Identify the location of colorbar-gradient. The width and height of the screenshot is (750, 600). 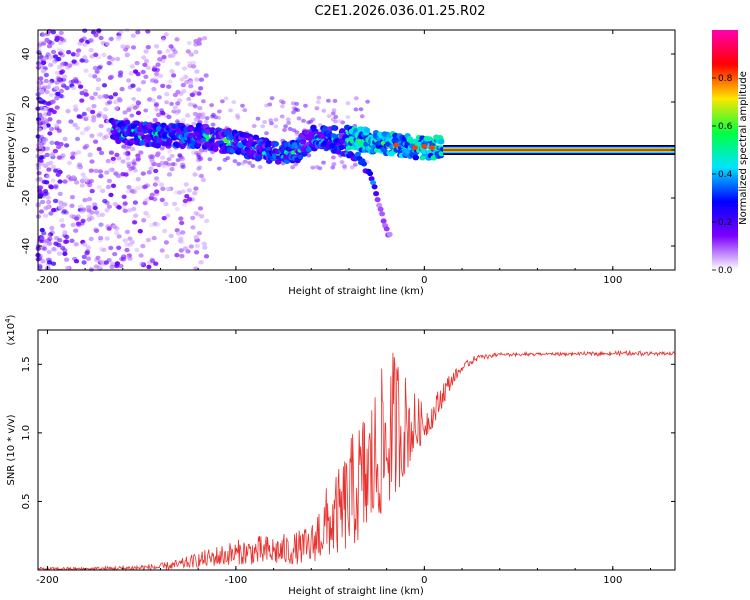
(725, 150).